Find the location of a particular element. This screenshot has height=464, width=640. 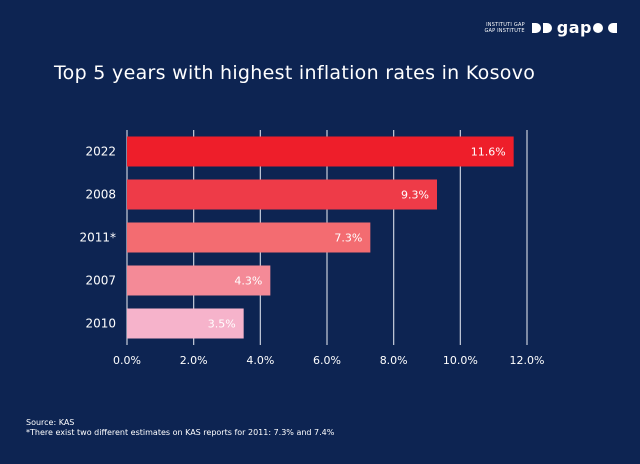

logo-caption-line2: GAP INSTITUTE is located at coordinates (504, 30).